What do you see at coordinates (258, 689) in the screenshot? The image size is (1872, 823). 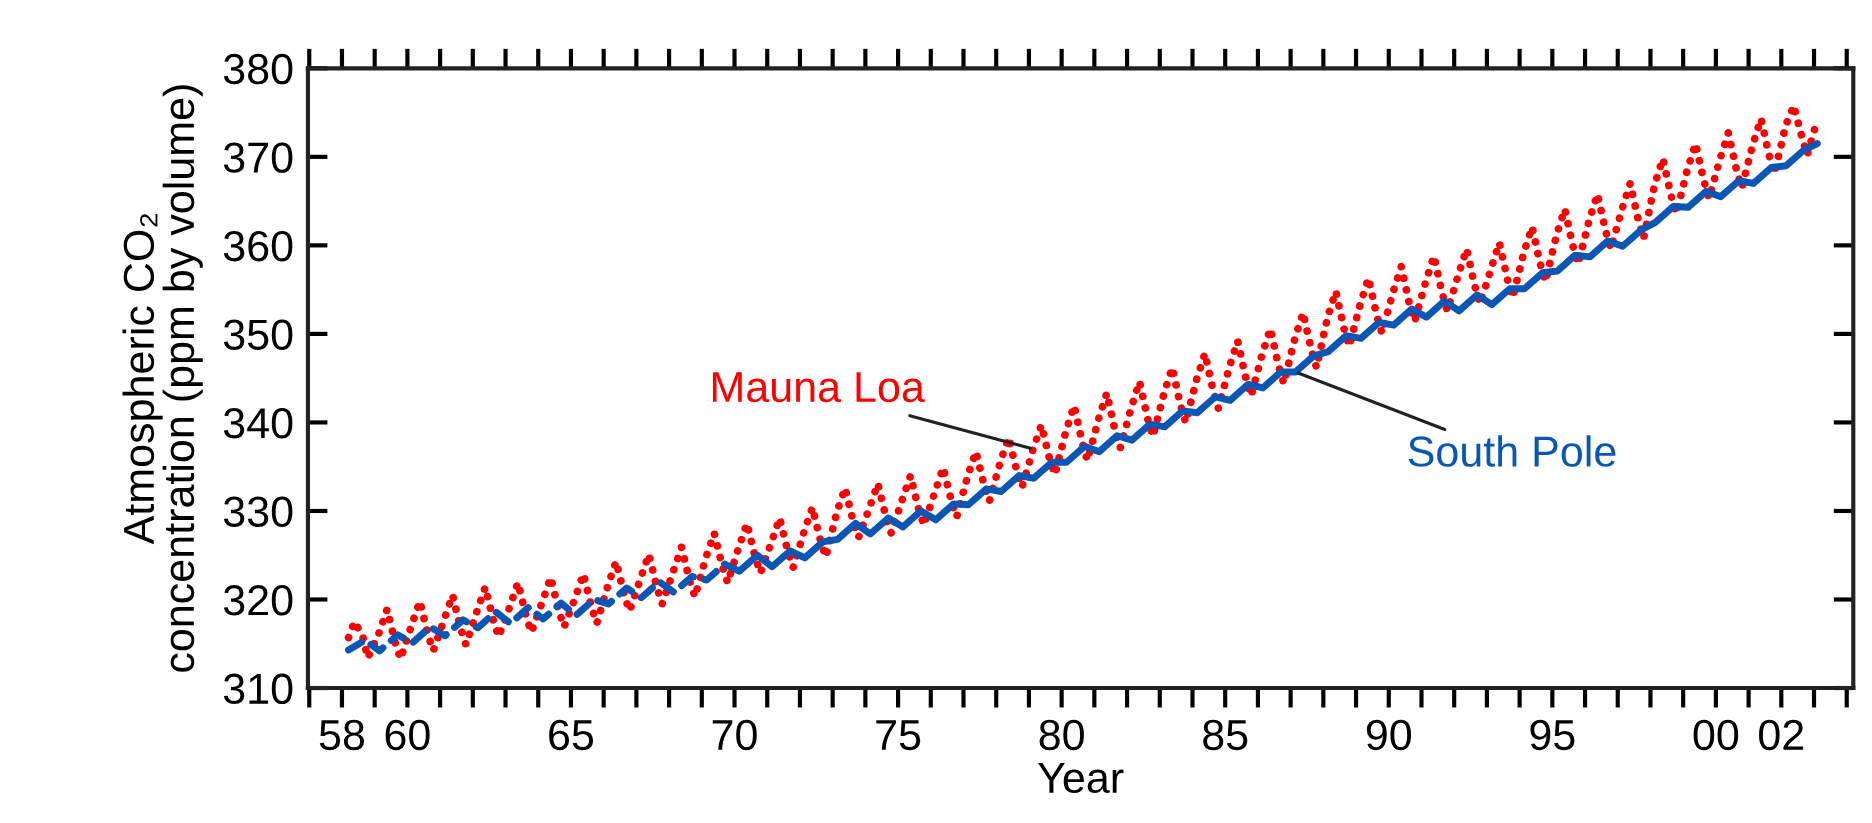 I see `y-tick-label: 310` at bounding box center [258, 689].